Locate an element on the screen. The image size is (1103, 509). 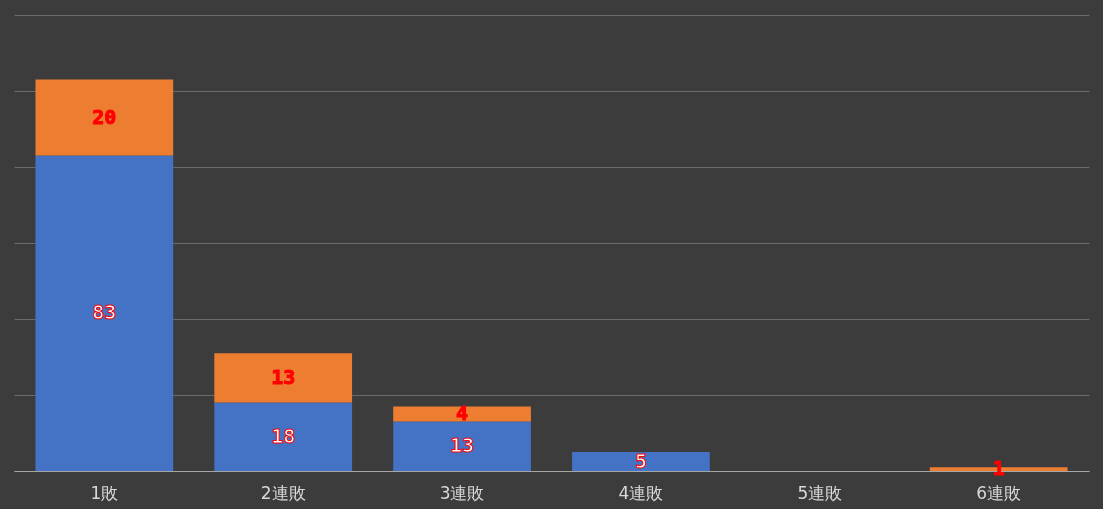
data-label: 83 is located at coordinates (104, 312).